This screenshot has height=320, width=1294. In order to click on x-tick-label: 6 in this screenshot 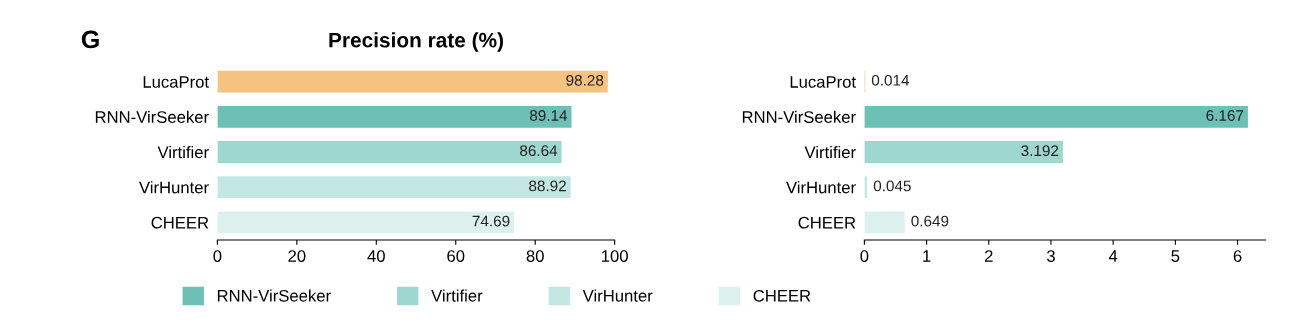, I will do `click(1237, 256)`.